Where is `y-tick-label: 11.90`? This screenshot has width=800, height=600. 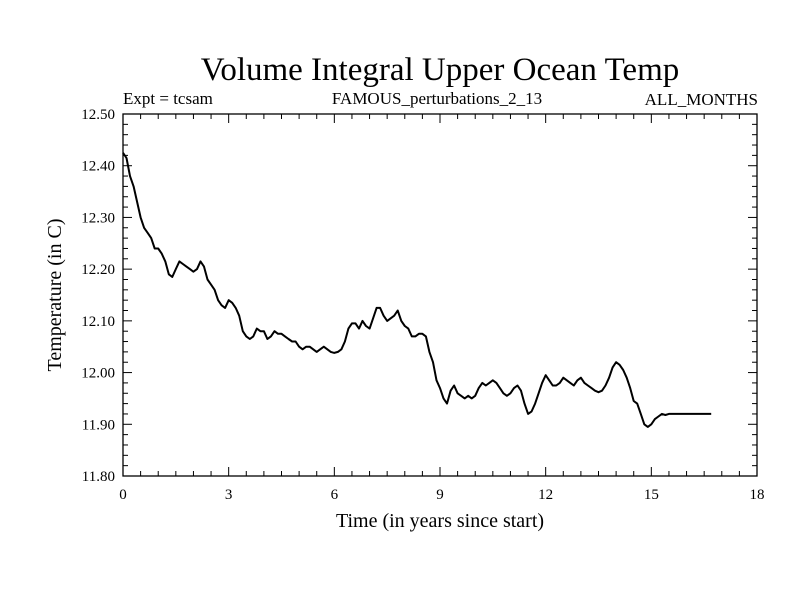 y-tick-label: 11.90 is located at coordinates (98, 425).